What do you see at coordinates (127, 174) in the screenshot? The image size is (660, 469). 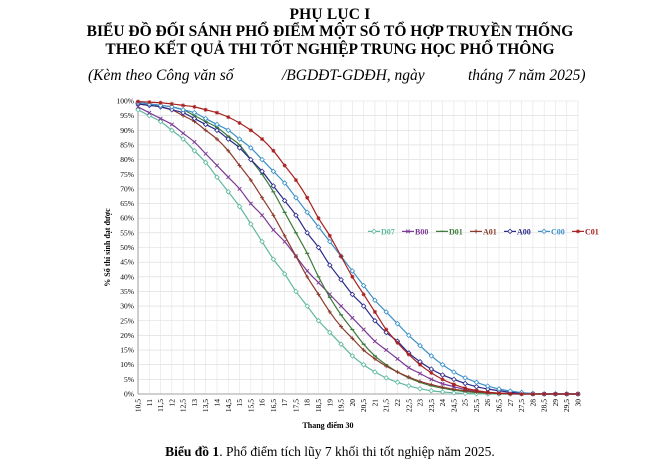 I see `y-tick-label: 75%` at bounding box center [127, 174].